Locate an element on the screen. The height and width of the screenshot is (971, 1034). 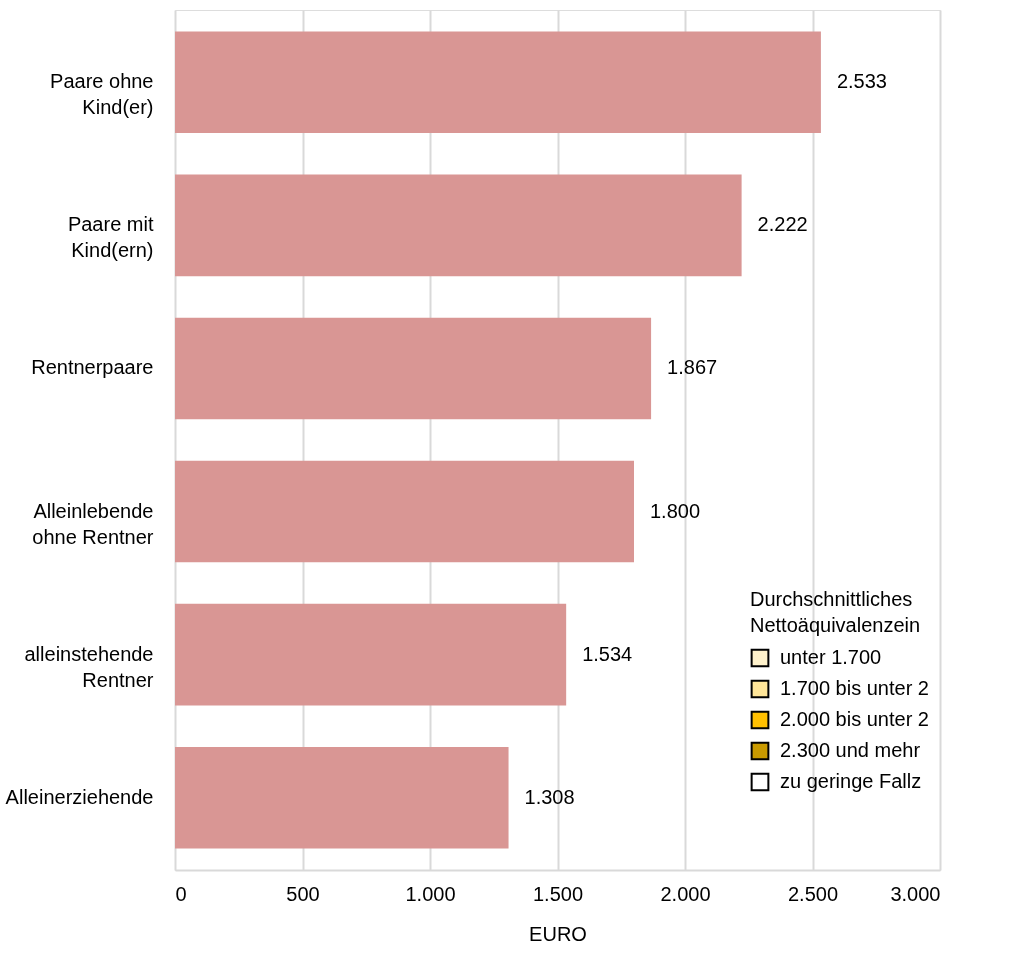
data-label: 1.308 is located at coordinates (549, 796).